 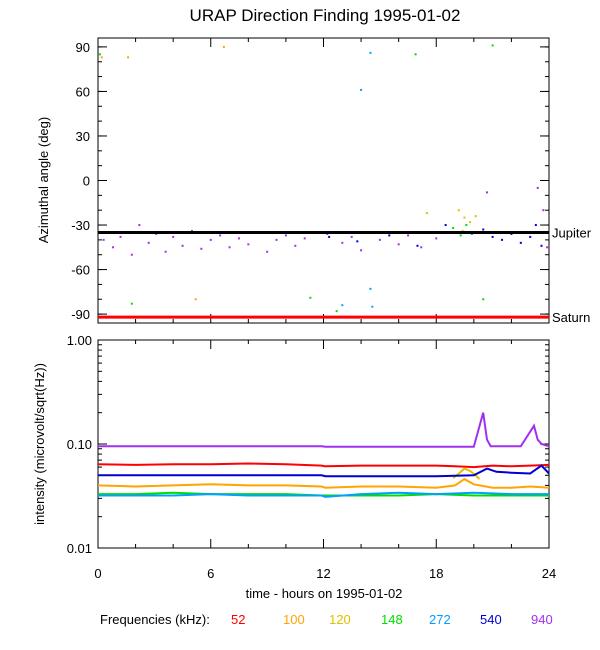 I want to click on x-axis-label: time - hours on 1995-01-02, so click(x=324, y=593).